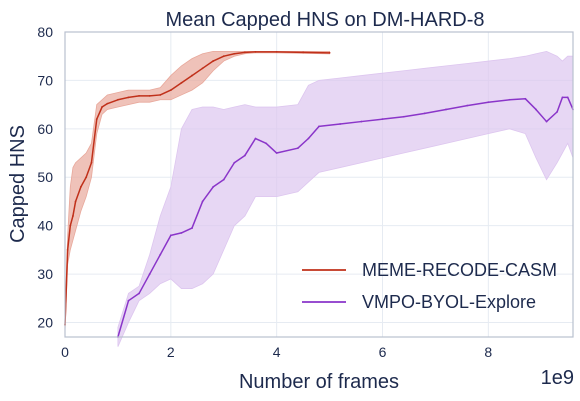 This screenshot has width=580, height=401. I want to click on x-tick-label: 0, so click(65, 352).